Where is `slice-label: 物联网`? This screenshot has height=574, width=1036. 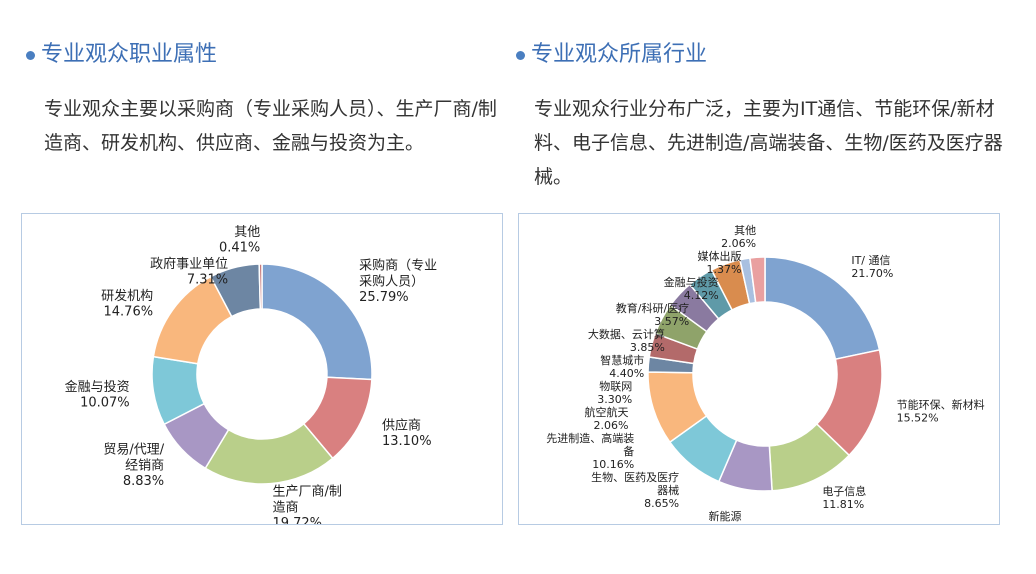 slice-label: 物联网 is located at coordinates (615, 386).